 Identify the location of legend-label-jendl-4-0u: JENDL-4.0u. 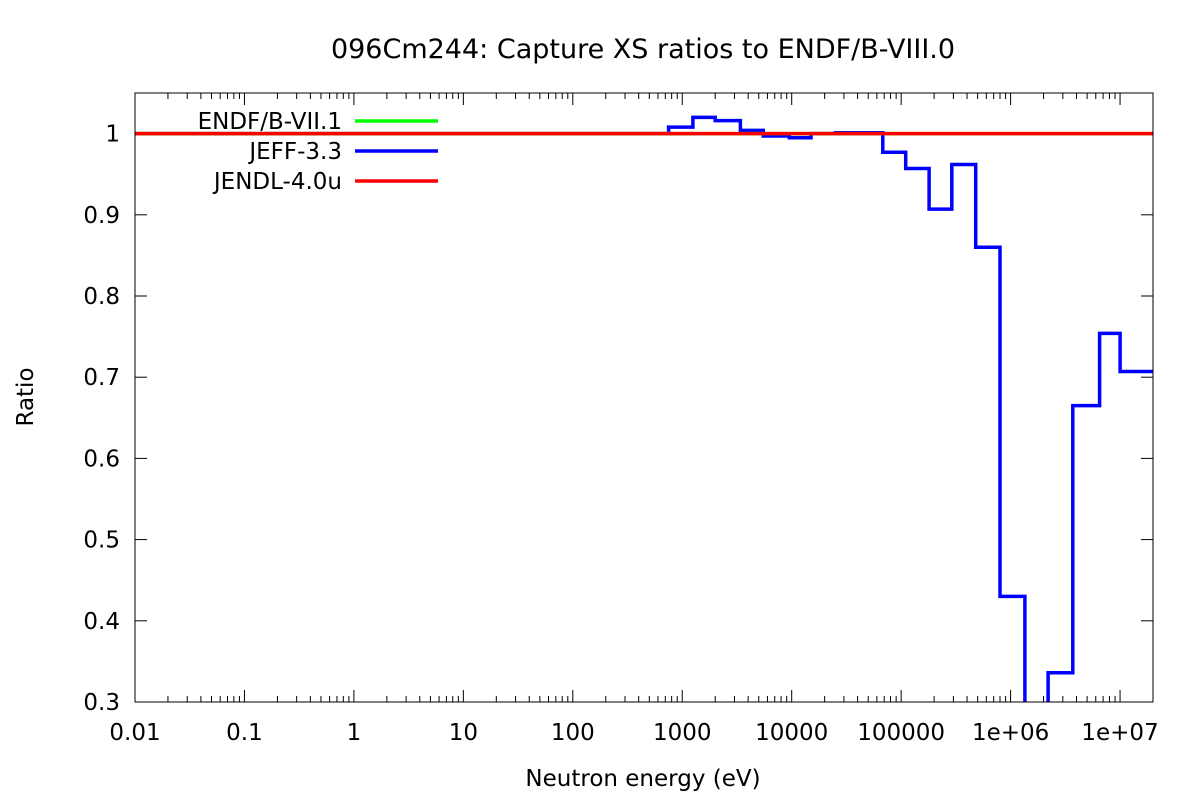
(277, 182).